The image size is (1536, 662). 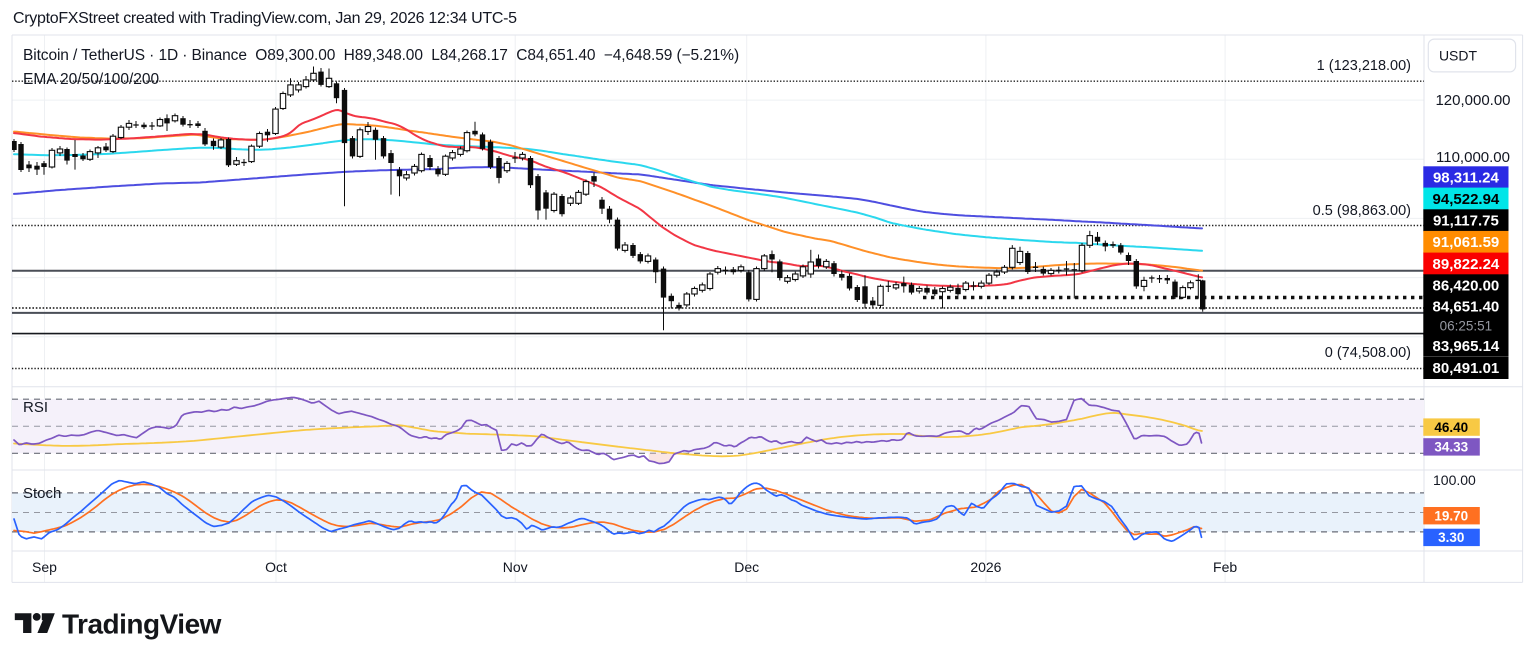 What do you see at coordinates (1458, 56) in the screenshot?
I see `svg-text: USDT` at bounding box center [1458, 56].